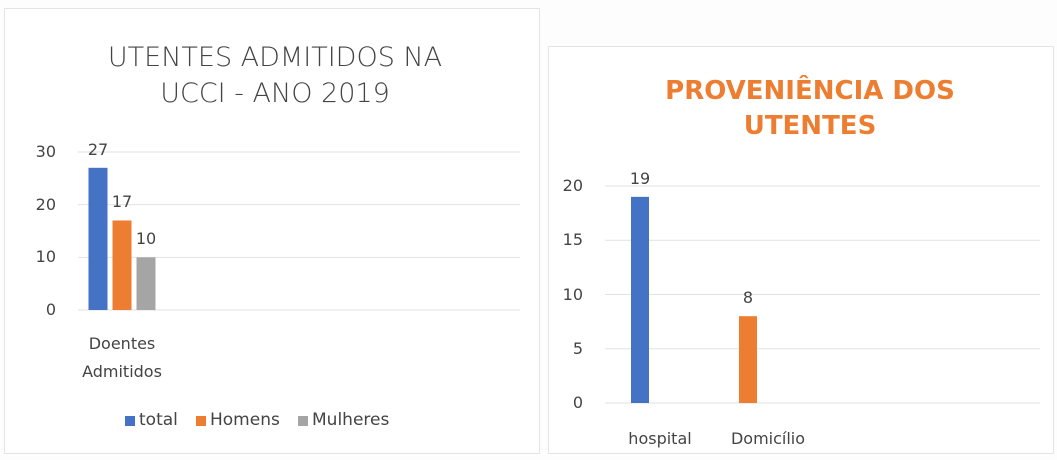 The height and width of the screenshot is (460, 1057). What do you see at coordinates (122, 357) in the screenshot?
I see `x-tick-label: Doentes Admitidos` at bounding box center [122, 357].